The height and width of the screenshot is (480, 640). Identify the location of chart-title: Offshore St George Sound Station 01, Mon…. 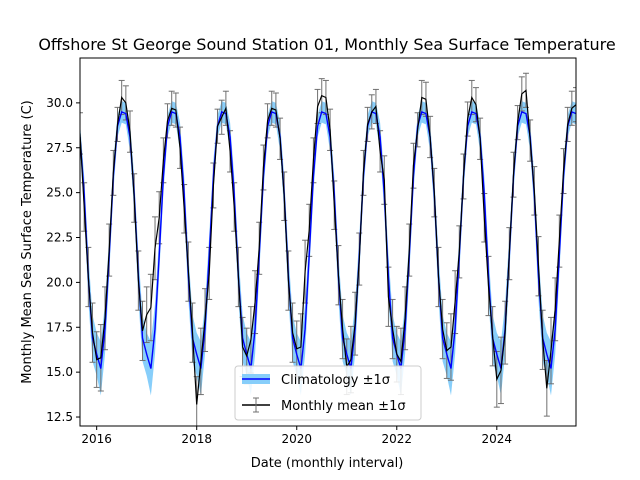
(326, 44).